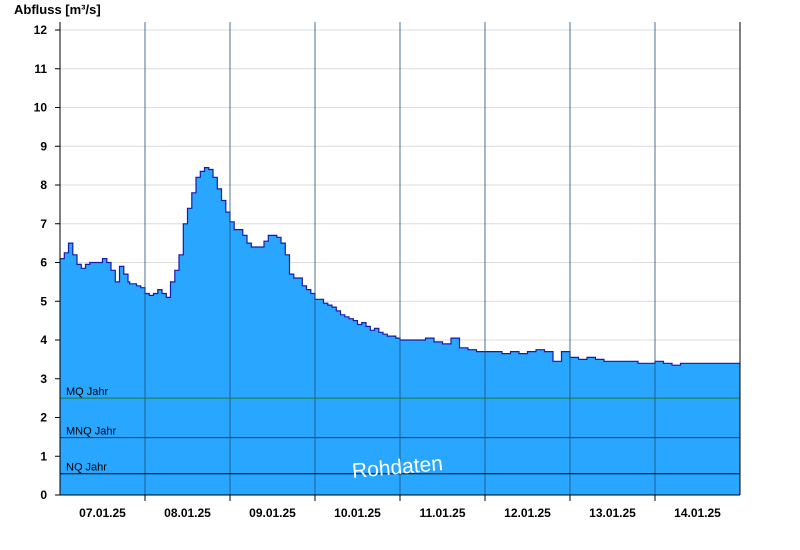 The width and height of the screenshot is (800, 550). Describe the element at coordinates (43, 224) in the screenshot. I see `y-tick-label: 7` at that location.